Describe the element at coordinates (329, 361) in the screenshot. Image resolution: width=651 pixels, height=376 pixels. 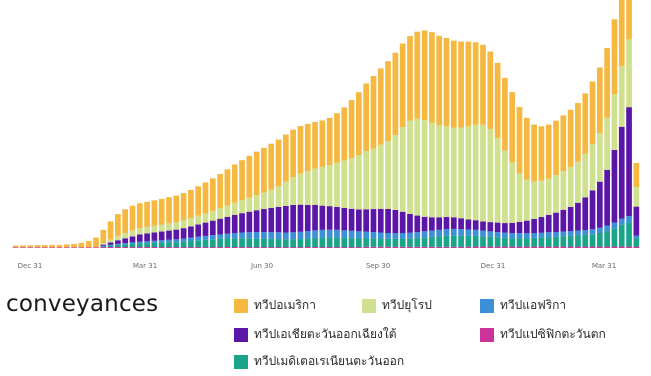
I see `legend-label-eastern-mediterranean: ทวีปเมดิเตอเรเนียนตะวันออก` at that location.